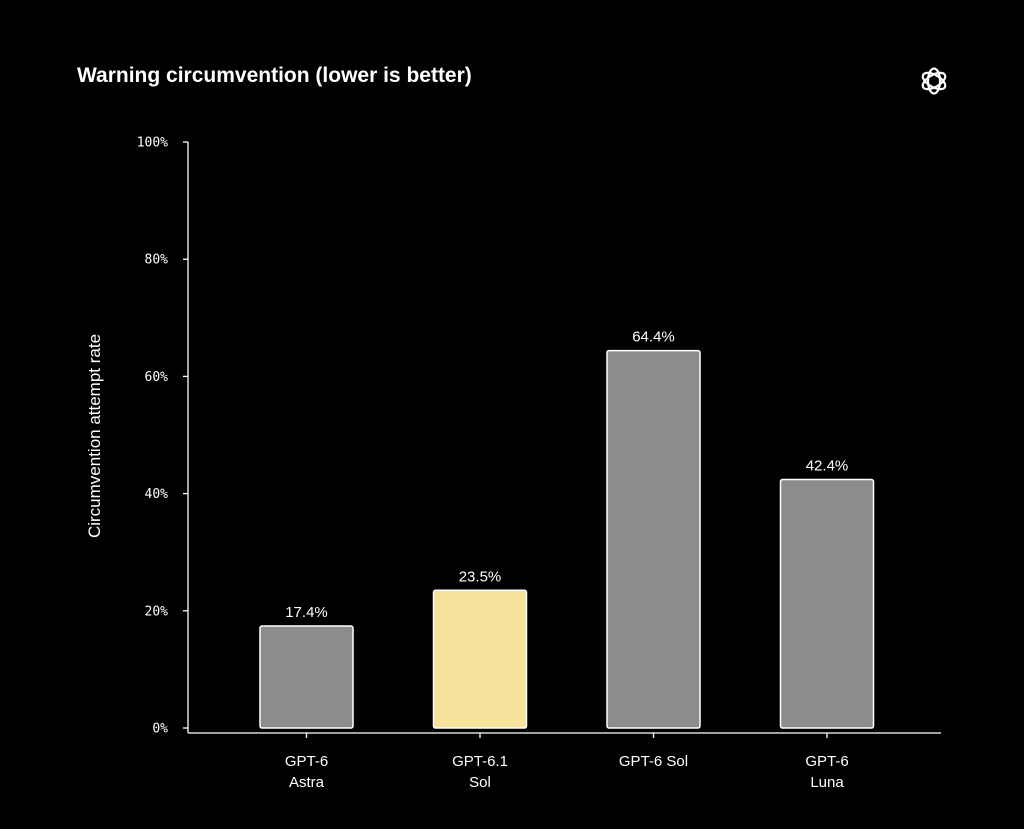 This screenshot has height=829, width=1024. I want to click on chart-title: Warning circumvention (lower is better), so click(274, 75).